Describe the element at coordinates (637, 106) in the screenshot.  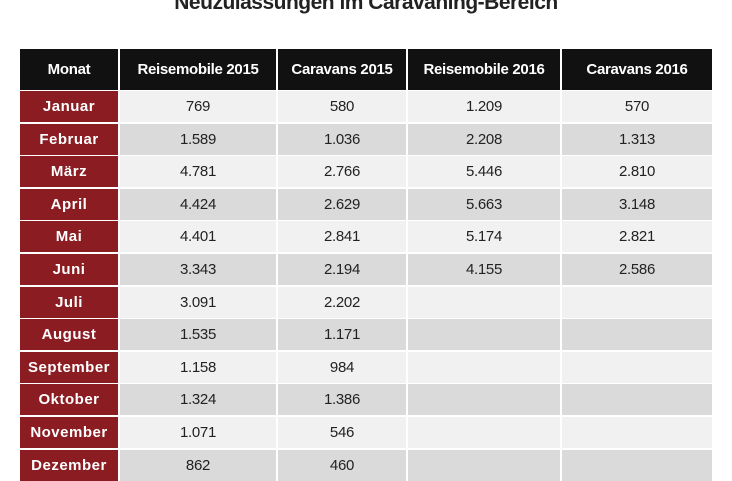
I see `table-cell: 570` at that location.